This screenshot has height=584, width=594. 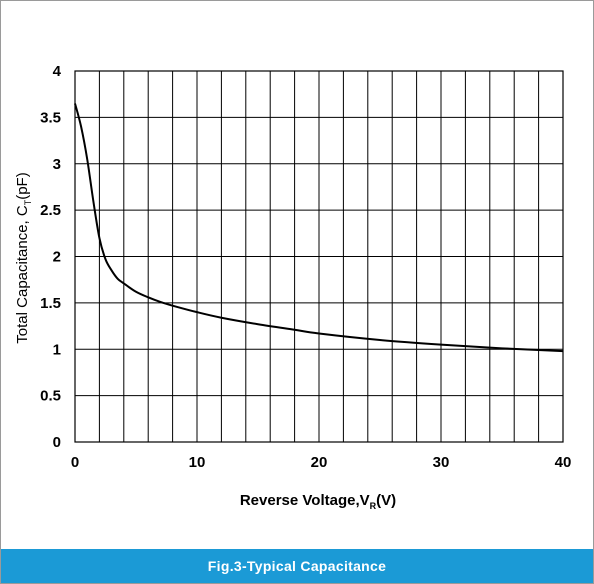 I want to click on figure-caption: Fig.3-Typical Capacitance, so click(x=297, y=566).